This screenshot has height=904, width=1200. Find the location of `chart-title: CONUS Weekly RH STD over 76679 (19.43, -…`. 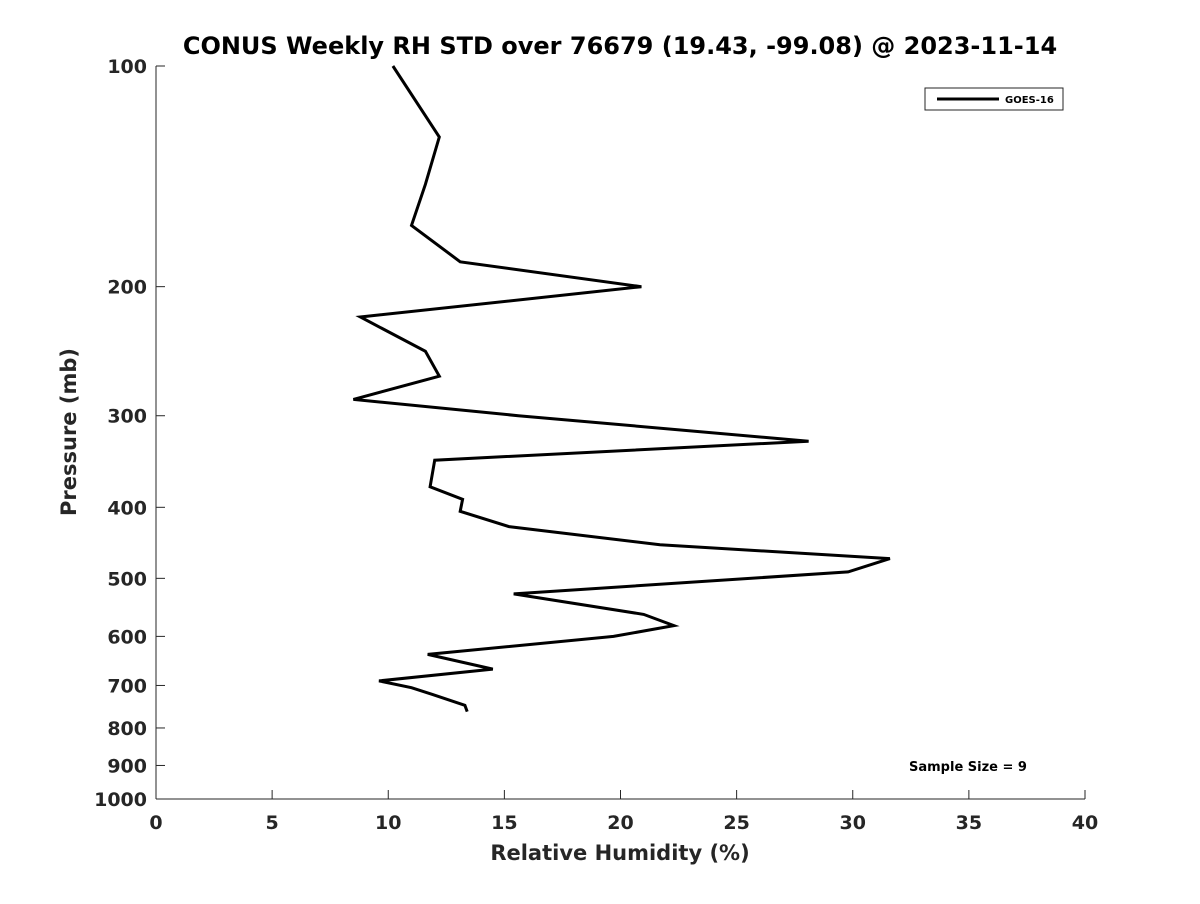

chart-title: CONUS Weekly RH STD over 76679 (19.43, -… is located at coordinates (620, 46).